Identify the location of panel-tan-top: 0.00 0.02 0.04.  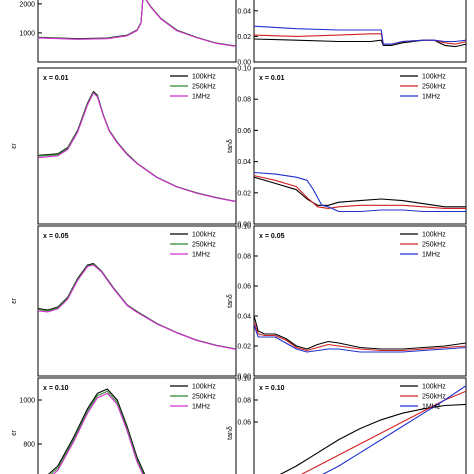
(352, 33).